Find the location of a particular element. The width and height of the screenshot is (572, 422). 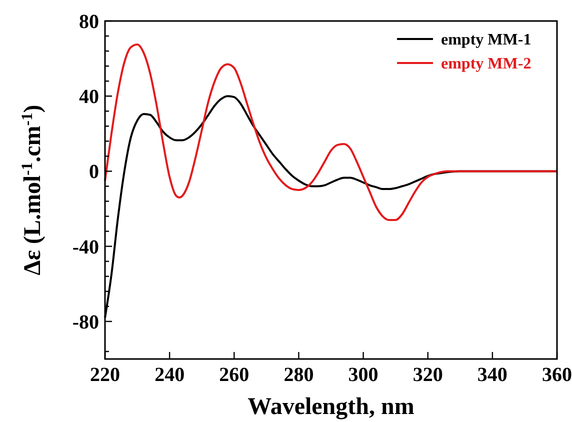

x-tick-label: 360 is located at coordinates (557, 375).